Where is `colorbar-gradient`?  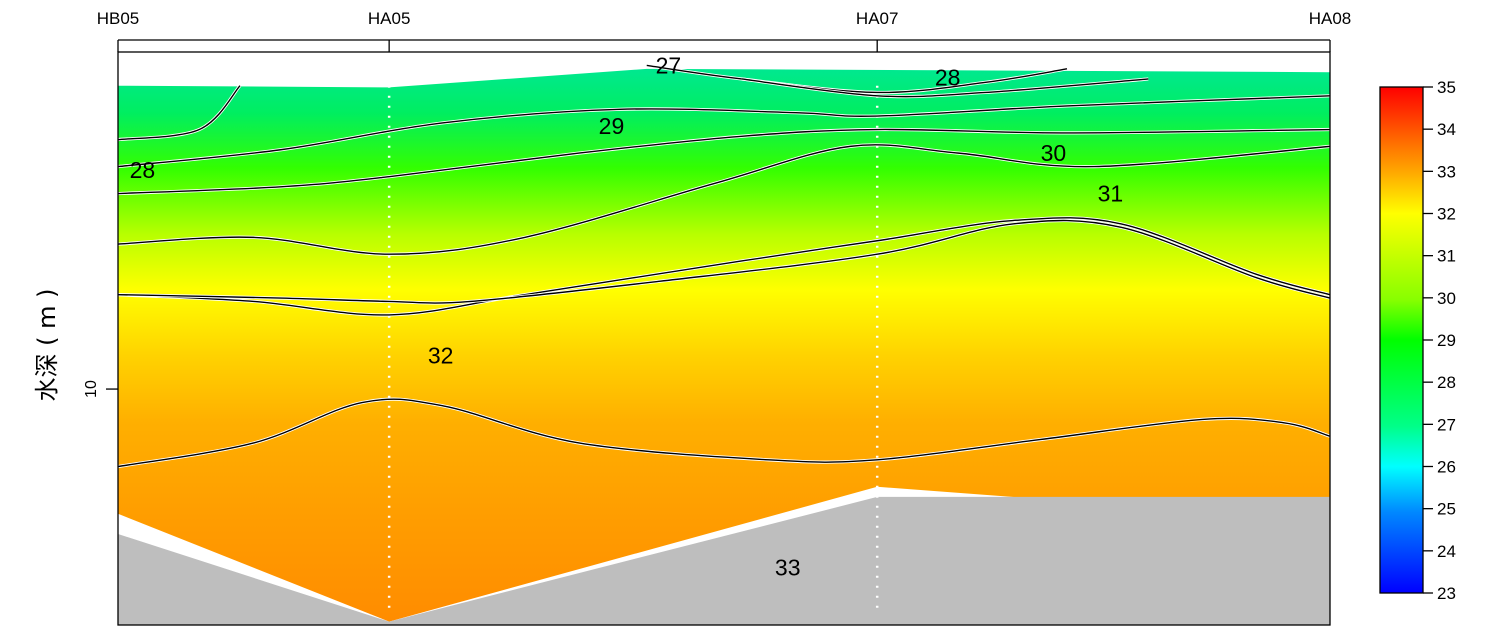
colorbar-gradient is located at coordinates (1401, 340).